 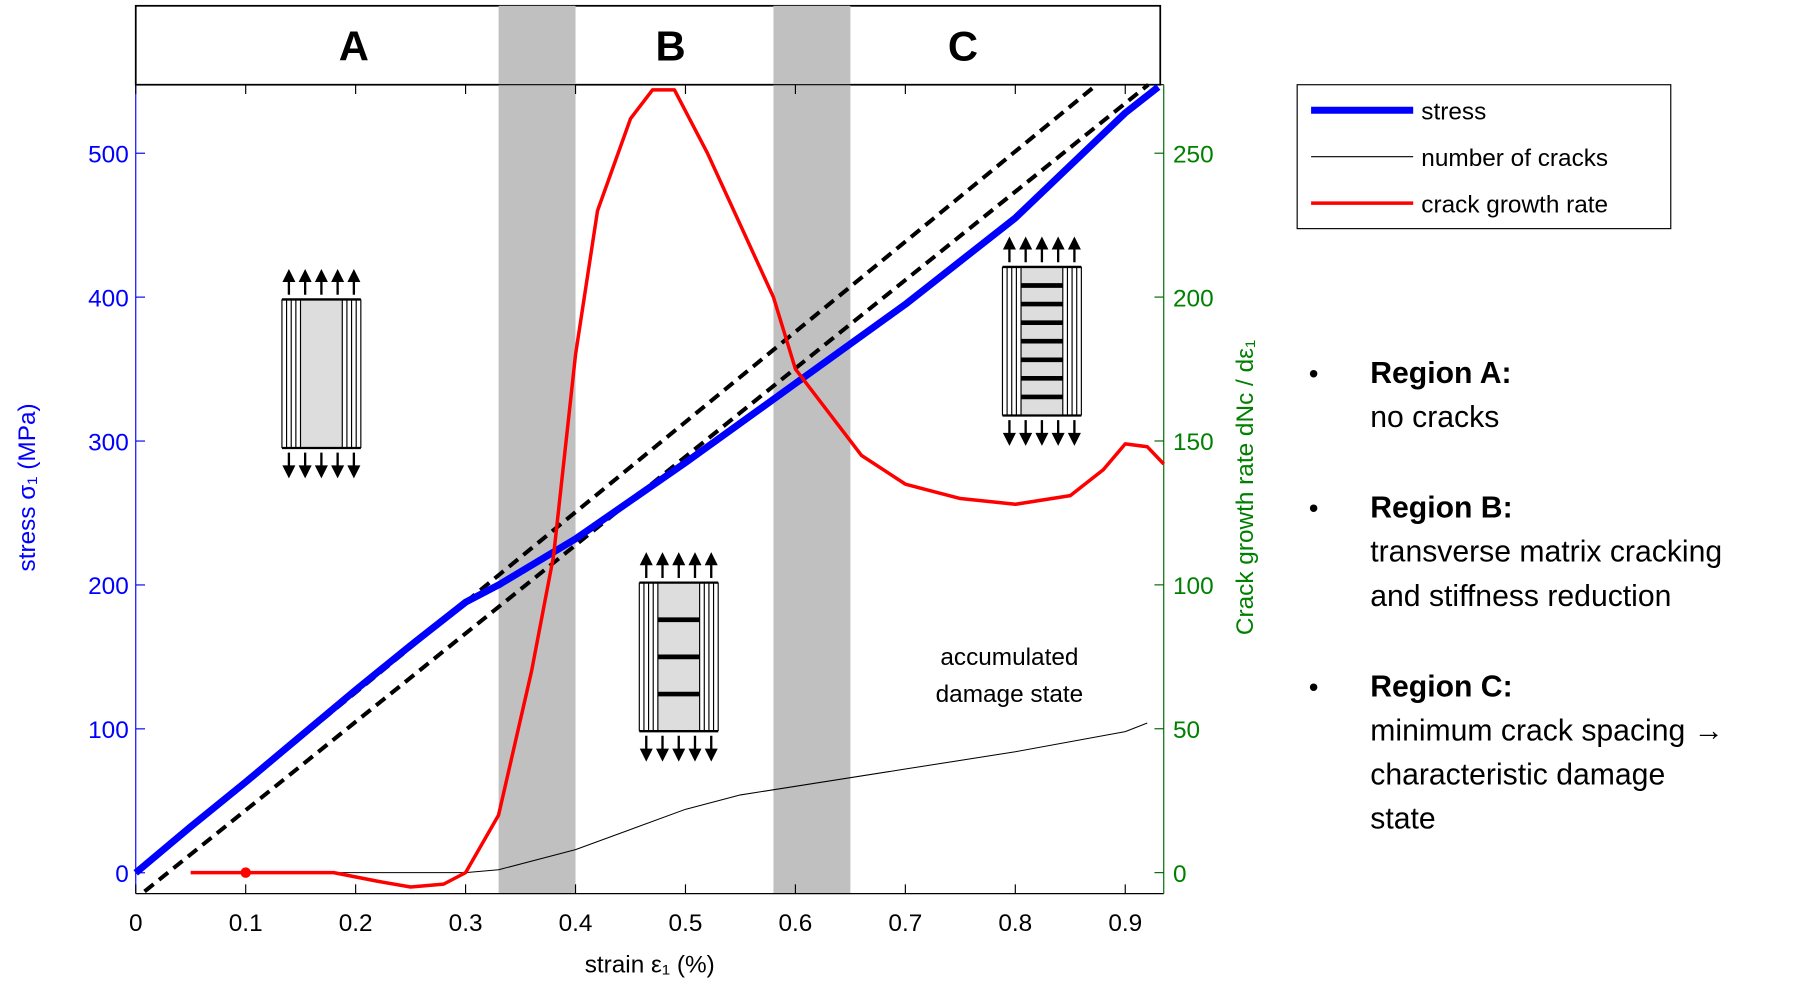 I want to click on y-tick-label: 300, so click(x=108, y=442).